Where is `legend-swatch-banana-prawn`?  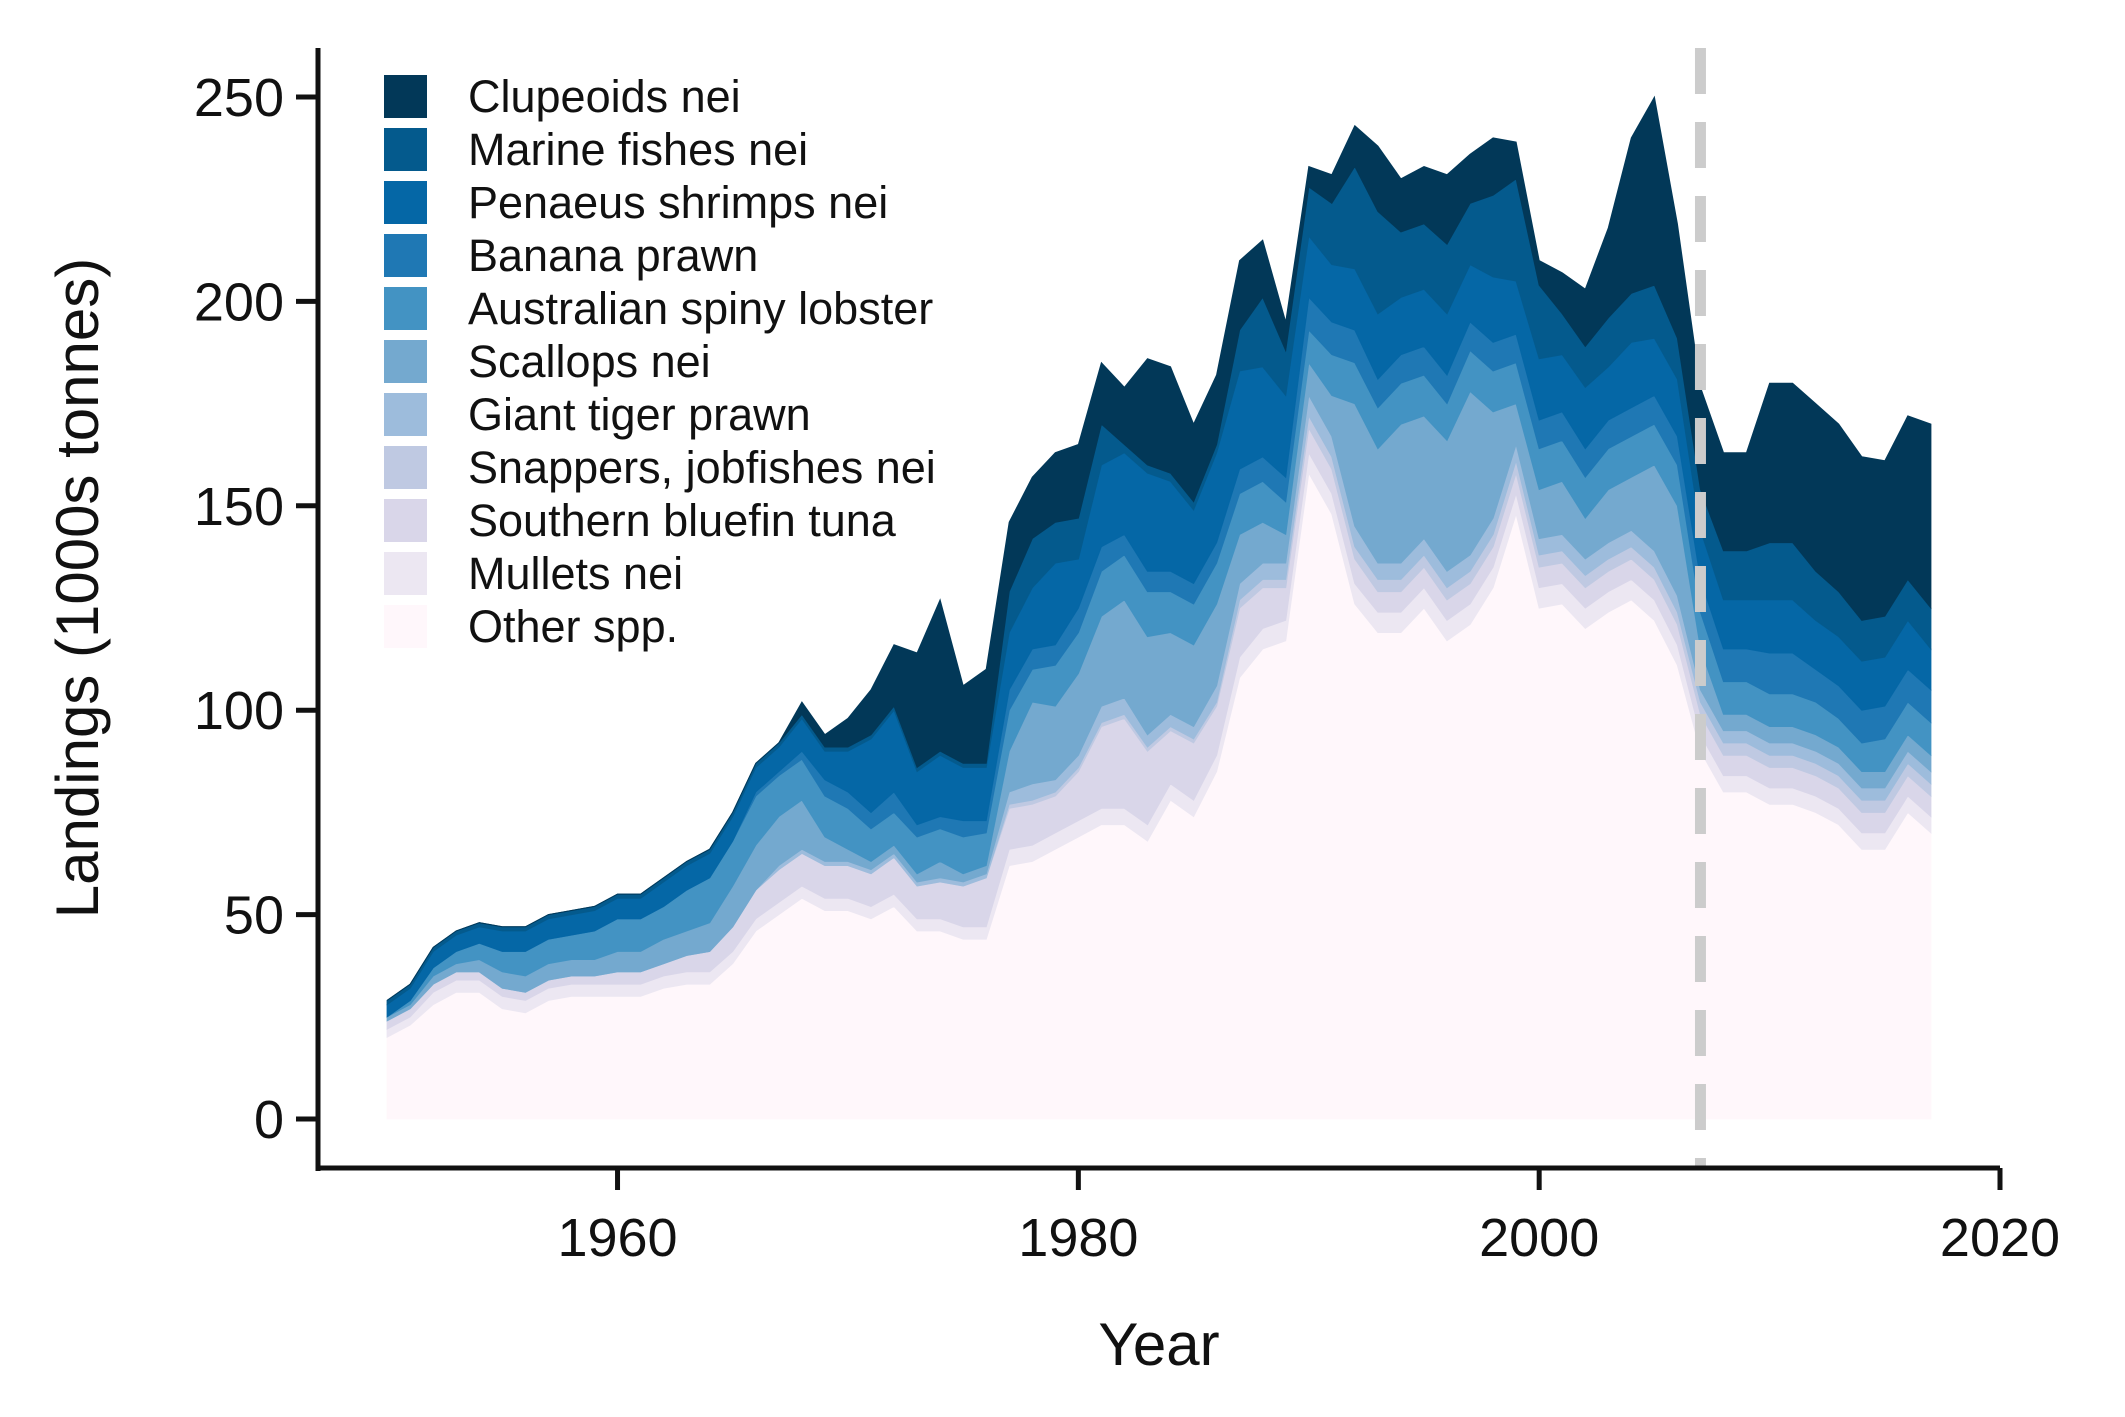 legend-swatch-banana-prawn is located at coordinates (405, 255).